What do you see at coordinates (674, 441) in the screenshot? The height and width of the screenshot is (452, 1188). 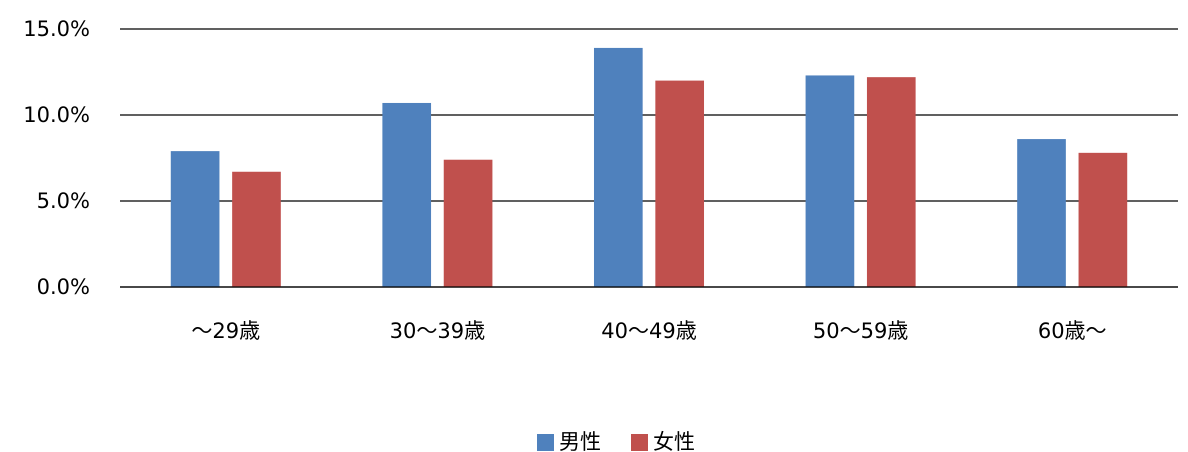 I see `legend-label: 女性` at bounding box center [674, 441].